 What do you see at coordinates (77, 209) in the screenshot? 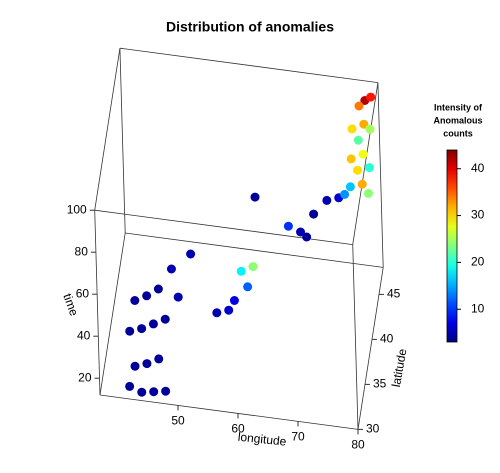
I see `z-tick-label: 100` at bounding box center [77, 209].